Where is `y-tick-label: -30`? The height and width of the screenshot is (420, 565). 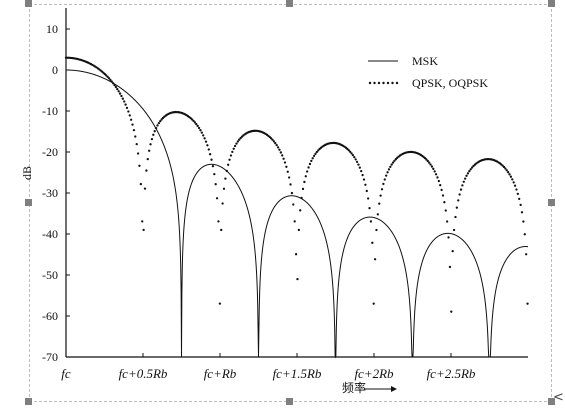
y-tick-label: -30 is located at coordinates (50, 193).